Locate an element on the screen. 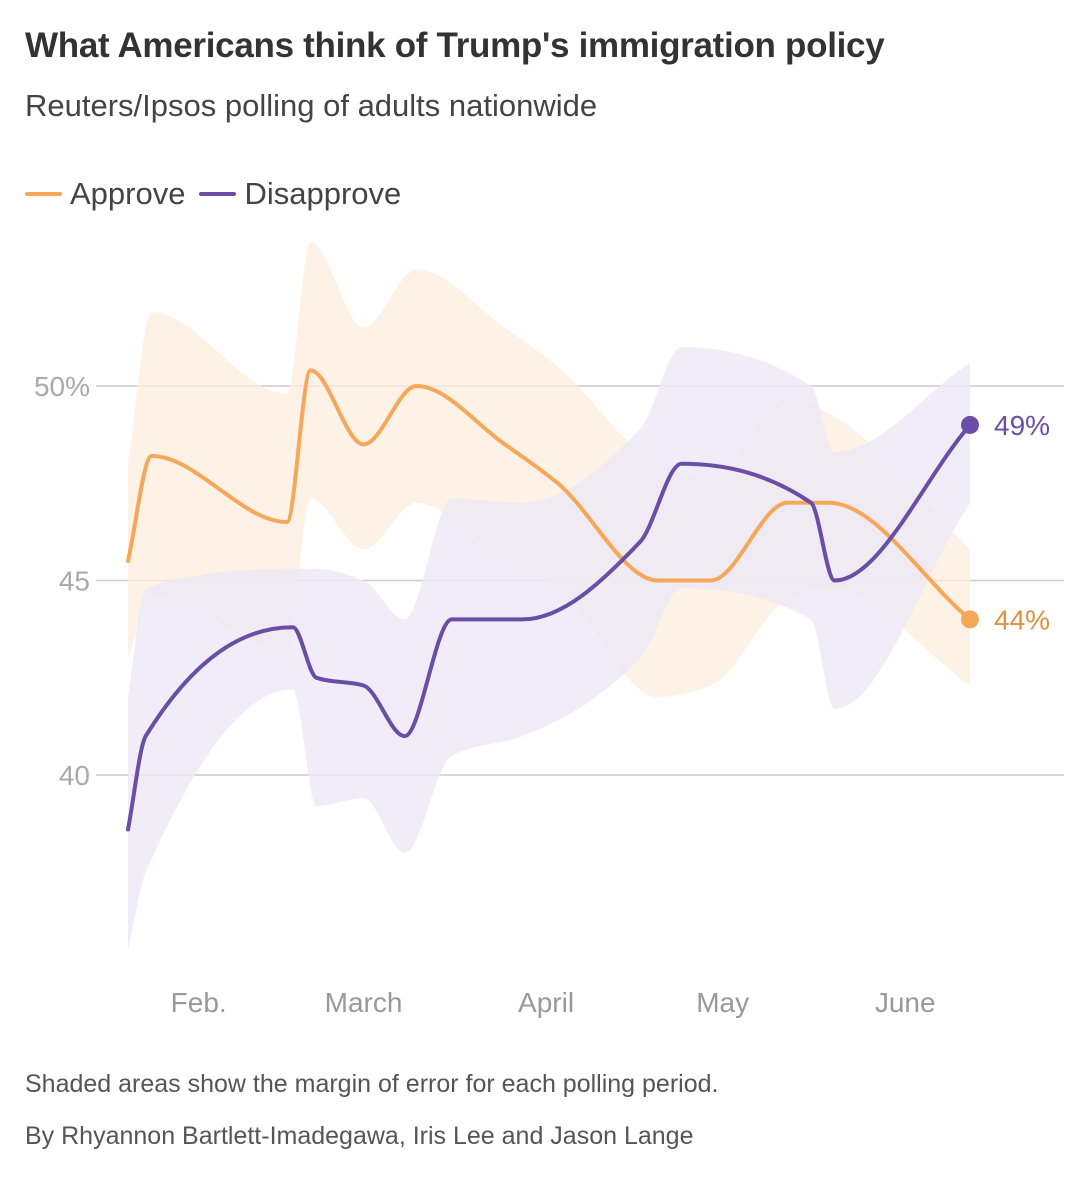 The image size is (1088, 1185). y-tick-label-50: 50% is located at coordinates (62, 386).